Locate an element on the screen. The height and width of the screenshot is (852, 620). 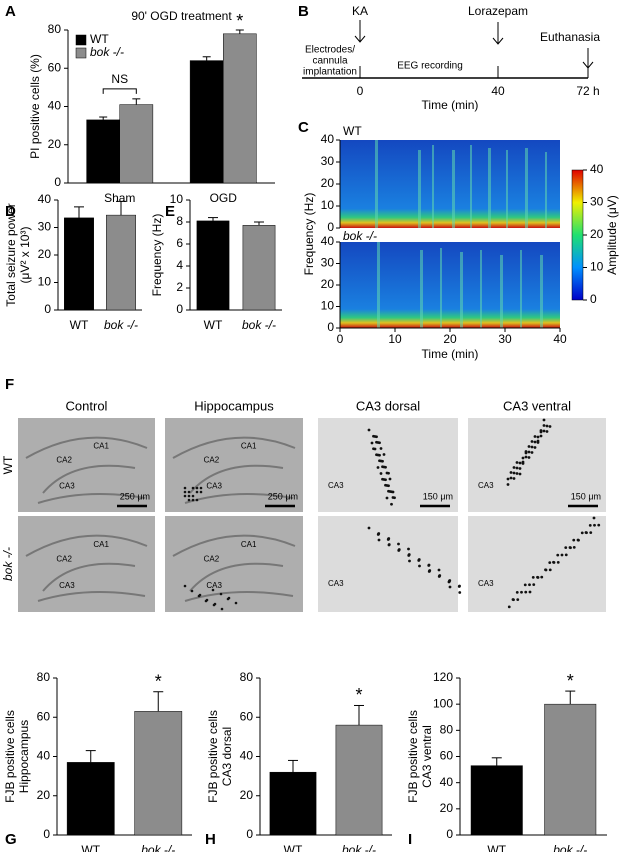
timeline-xlabel: Time (min) is located at coordinates (450, 105).